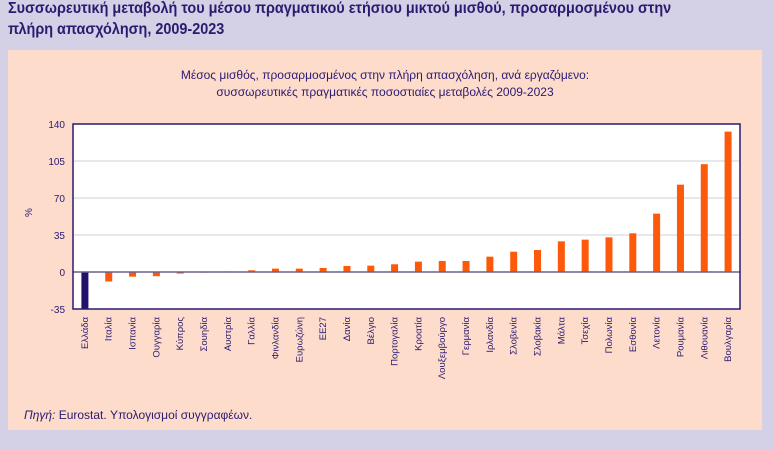 The height and width of the screenshot is (450, 774). Describe the element at coordinates (56, 125) in the screenshot. I see `y-tick-label: 140` at that location.